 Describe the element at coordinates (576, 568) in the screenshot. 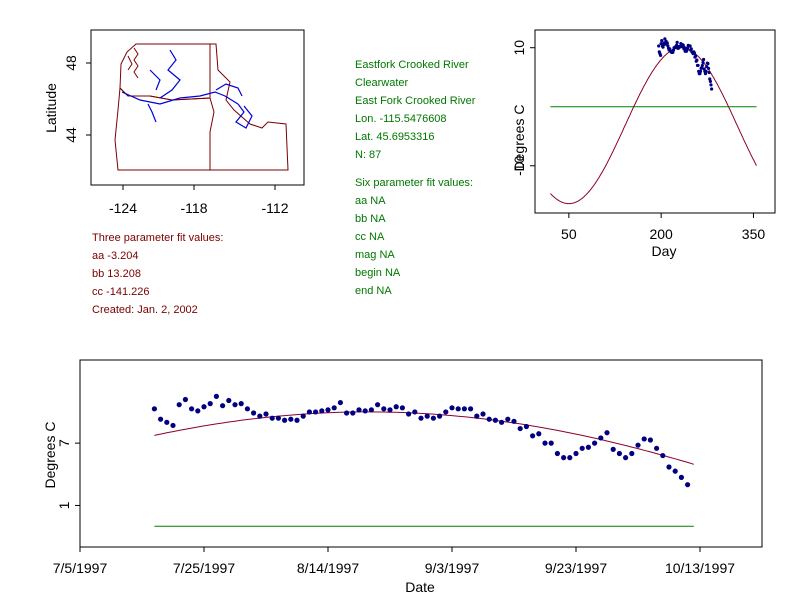

I see `daily-xtick-label: 9/23/1997` at that location.